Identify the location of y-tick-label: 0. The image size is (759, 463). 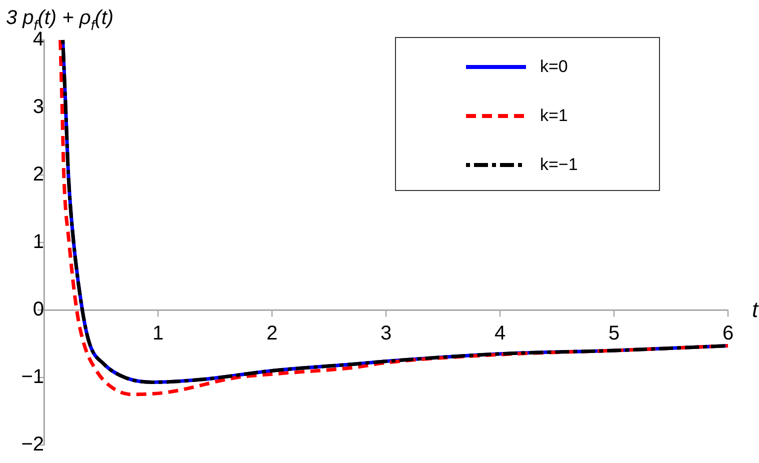
(38, 309).